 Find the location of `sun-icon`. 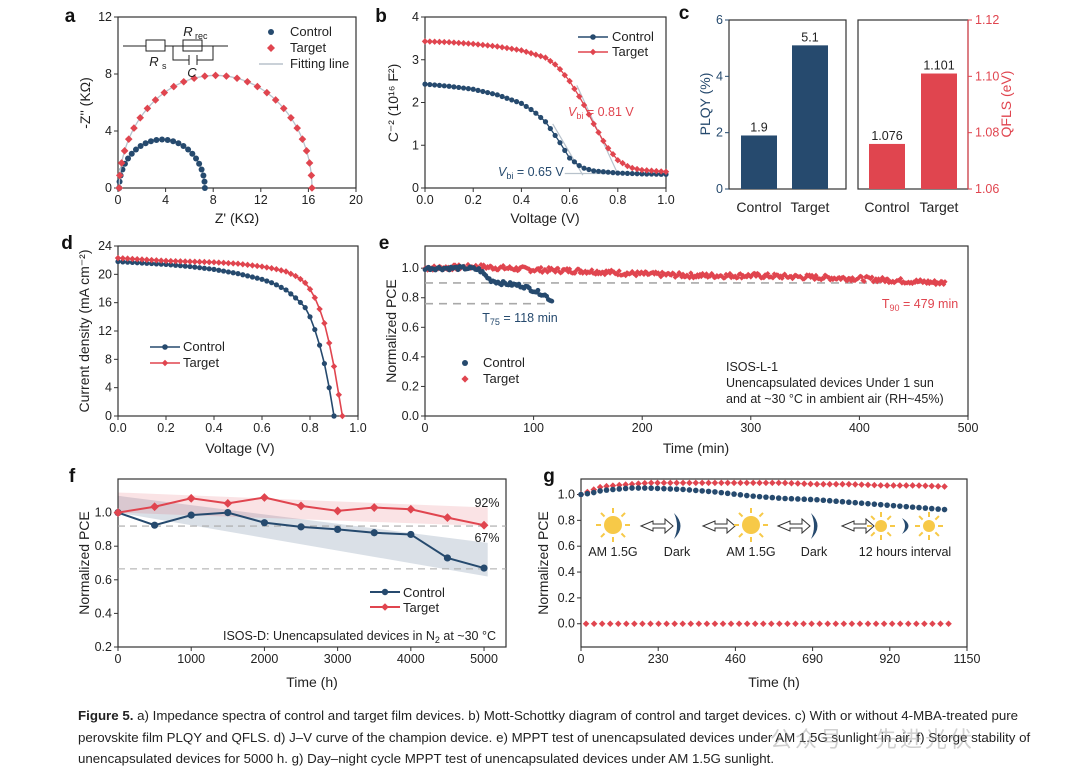

sun-icon is located at coordinates (881, 526).